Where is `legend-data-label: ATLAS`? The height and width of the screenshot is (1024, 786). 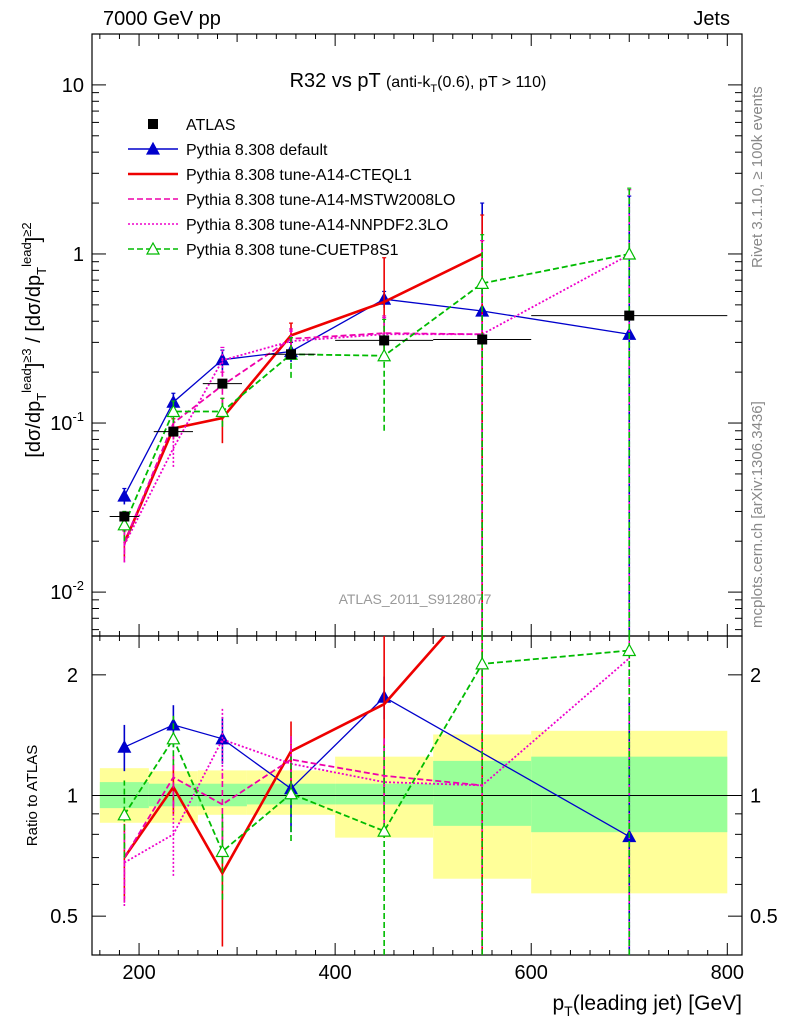 legend-data-label: ATLAS is located at coordinates (211, 125).